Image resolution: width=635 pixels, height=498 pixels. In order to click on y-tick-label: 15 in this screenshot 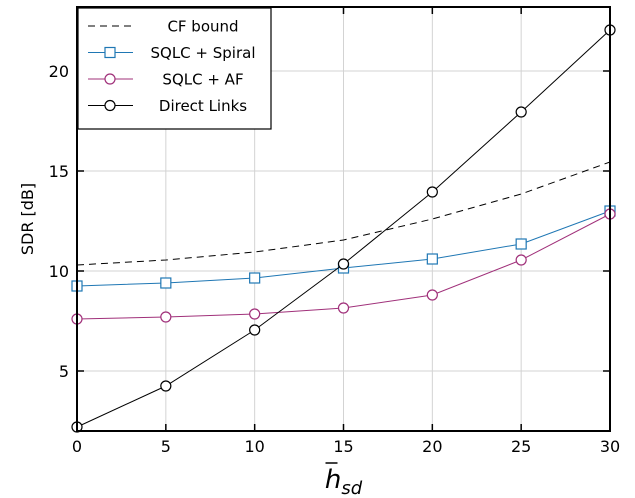, I will do `click(59, 171)`.